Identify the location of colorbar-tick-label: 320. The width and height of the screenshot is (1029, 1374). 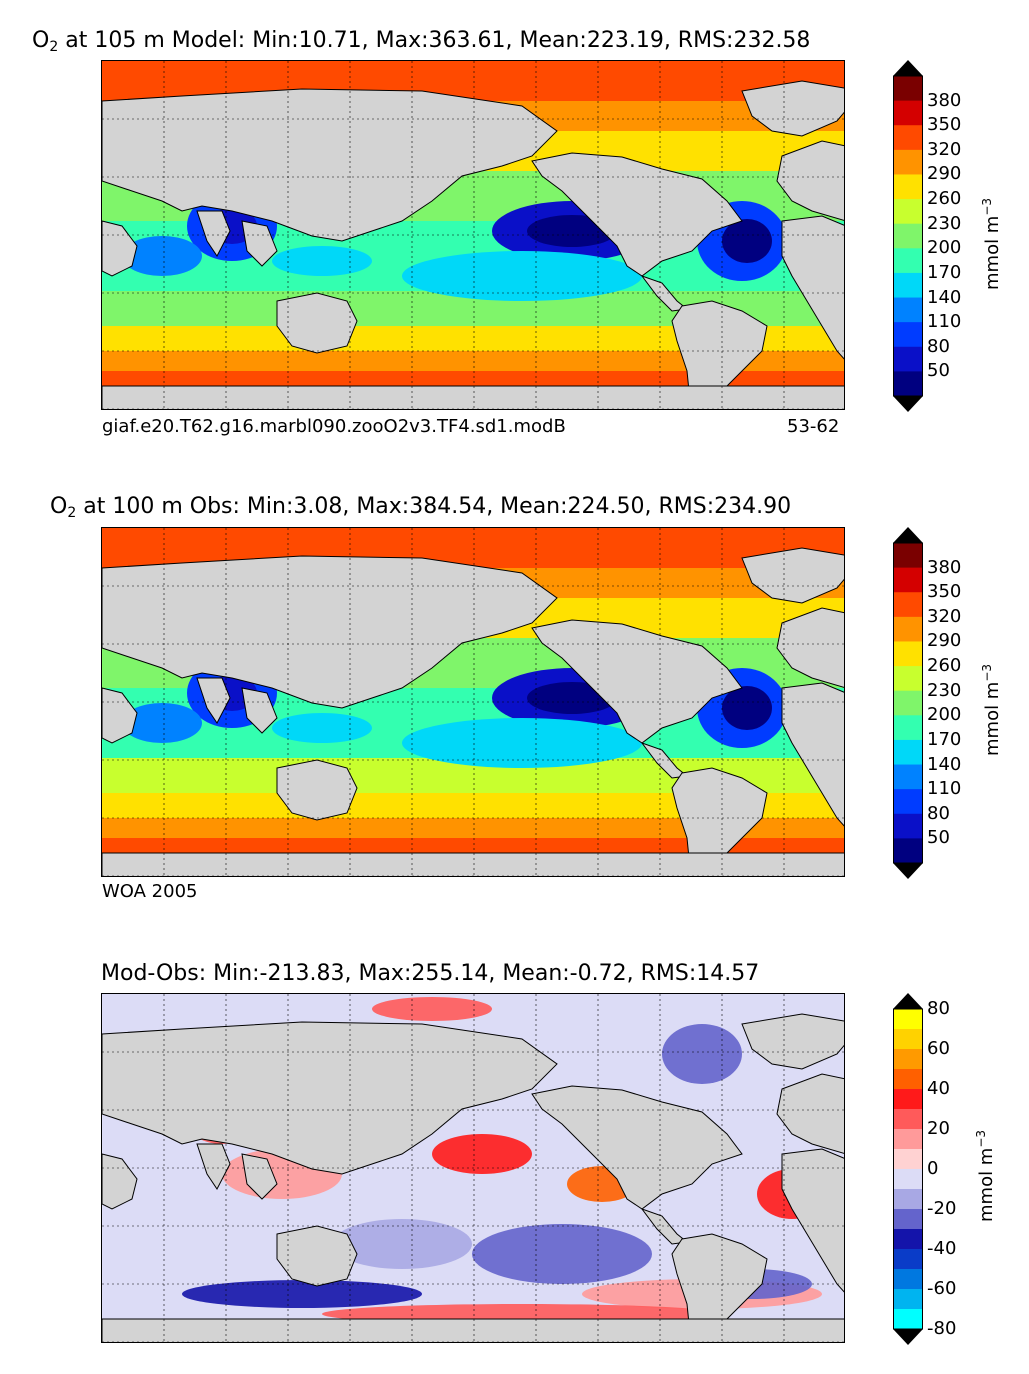
(944, 149).